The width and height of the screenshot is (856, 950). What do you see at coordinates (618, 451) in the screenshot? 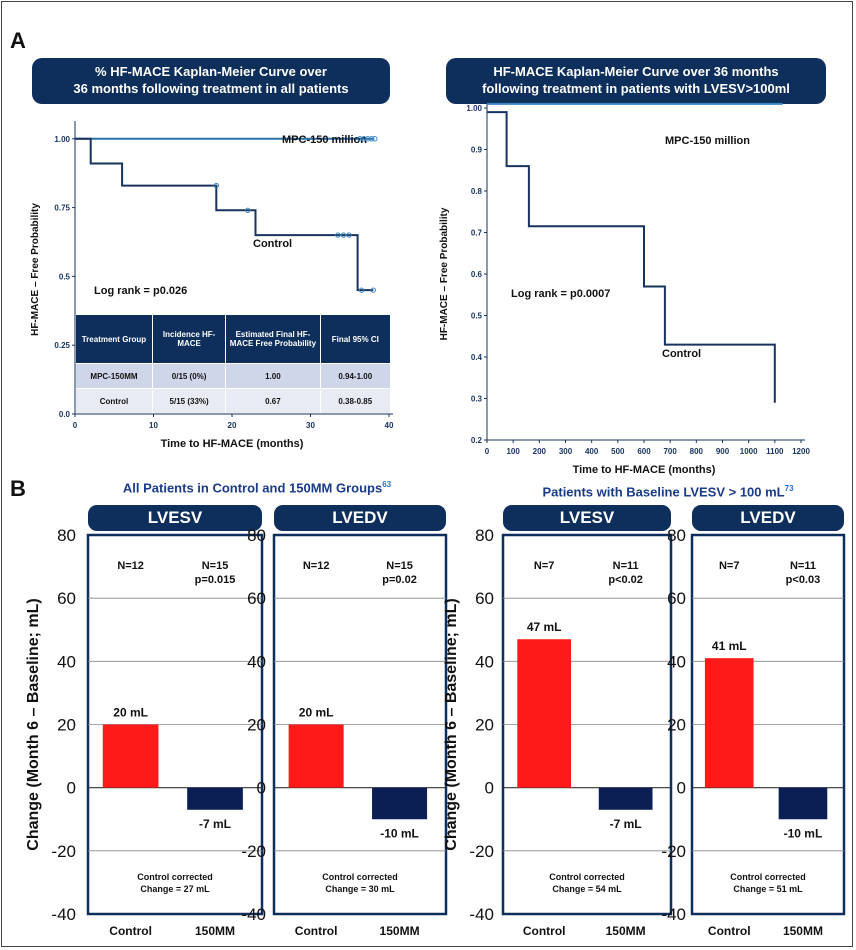
I see `km2-x-tick-label: 500` at bounding box center [618, 451].